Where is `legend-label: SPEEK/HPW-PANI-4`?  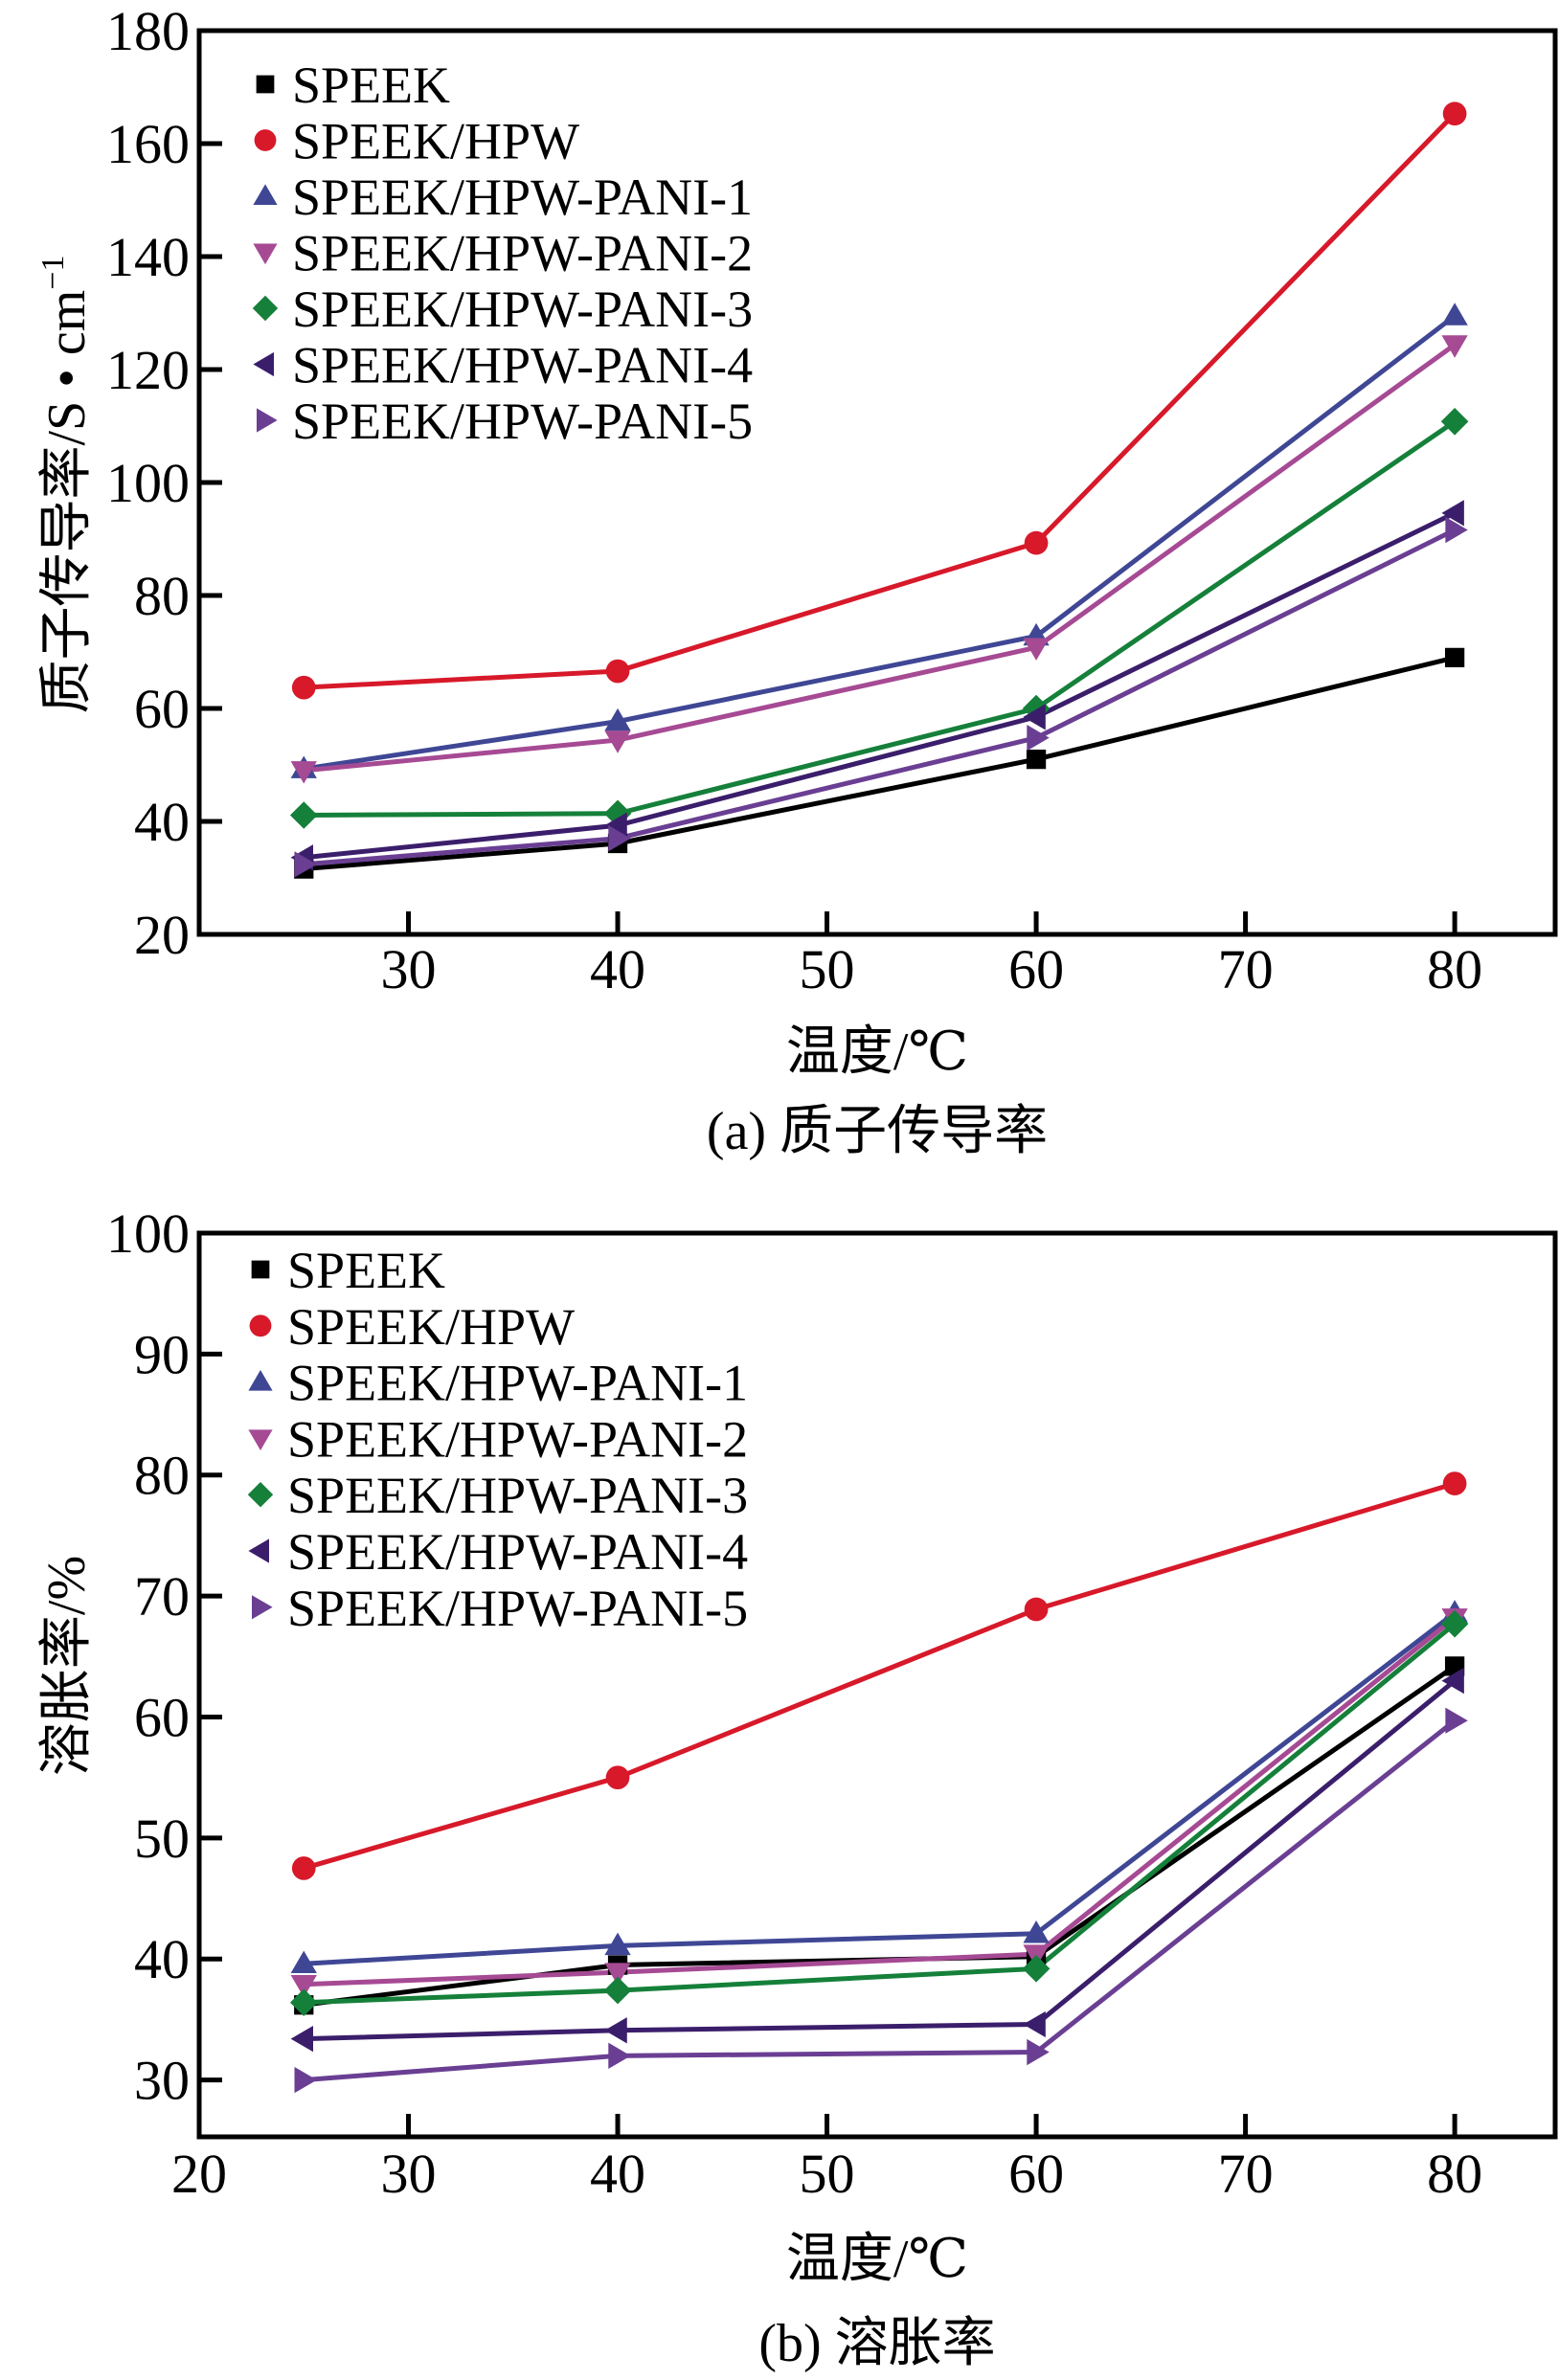
legend-label: SPEEK/HPW-PANI-4 is located at coordinates (522, 366).